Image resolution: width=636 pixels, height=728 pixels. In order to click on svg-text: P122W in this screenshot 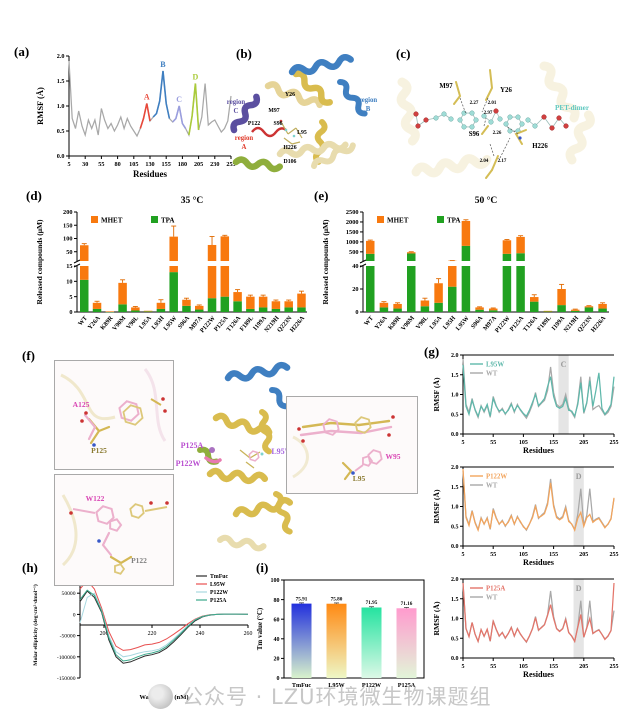, I will do `click(372, 685)`.